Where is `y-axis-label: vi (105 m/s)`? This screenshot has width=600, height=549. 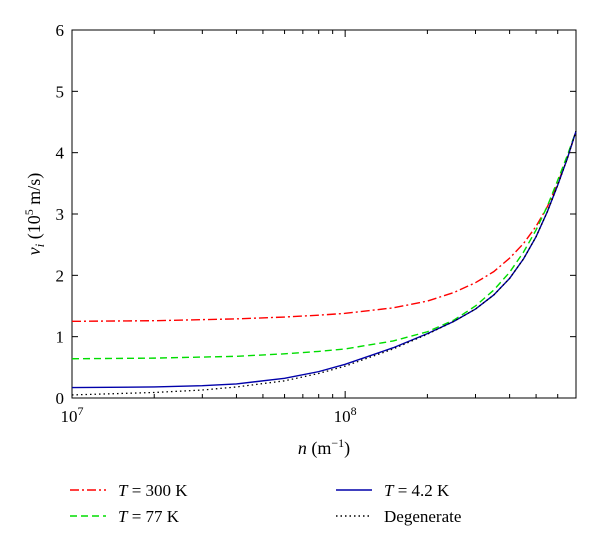 y-axis-label: vi (105 m/s) is located at coordinates (34, 214).